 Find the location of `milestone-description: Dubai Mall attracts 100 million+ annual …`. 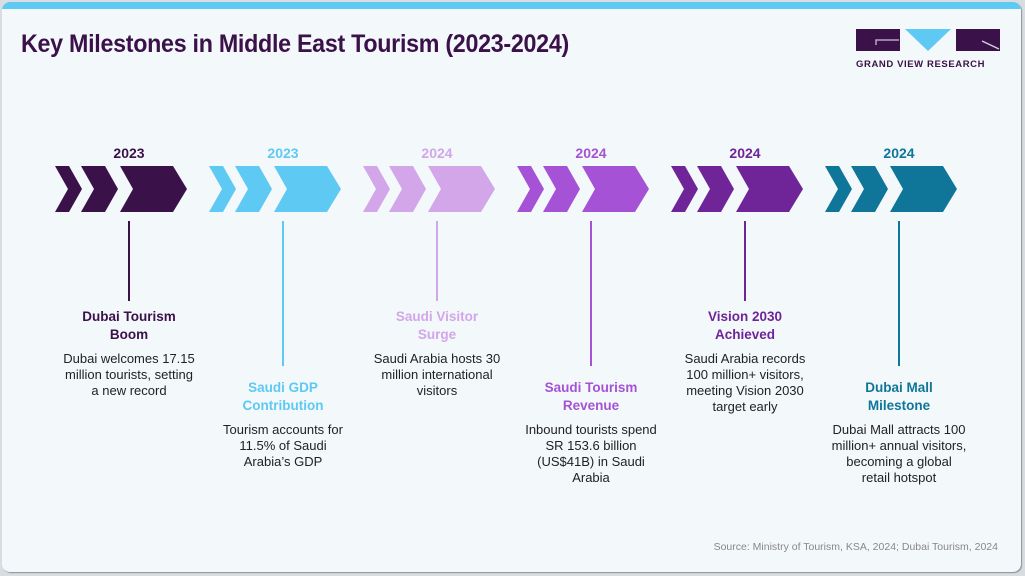

milestone-description: Dubai Mall attracts 100 million+ annual … is located at coordinates (899, 453).